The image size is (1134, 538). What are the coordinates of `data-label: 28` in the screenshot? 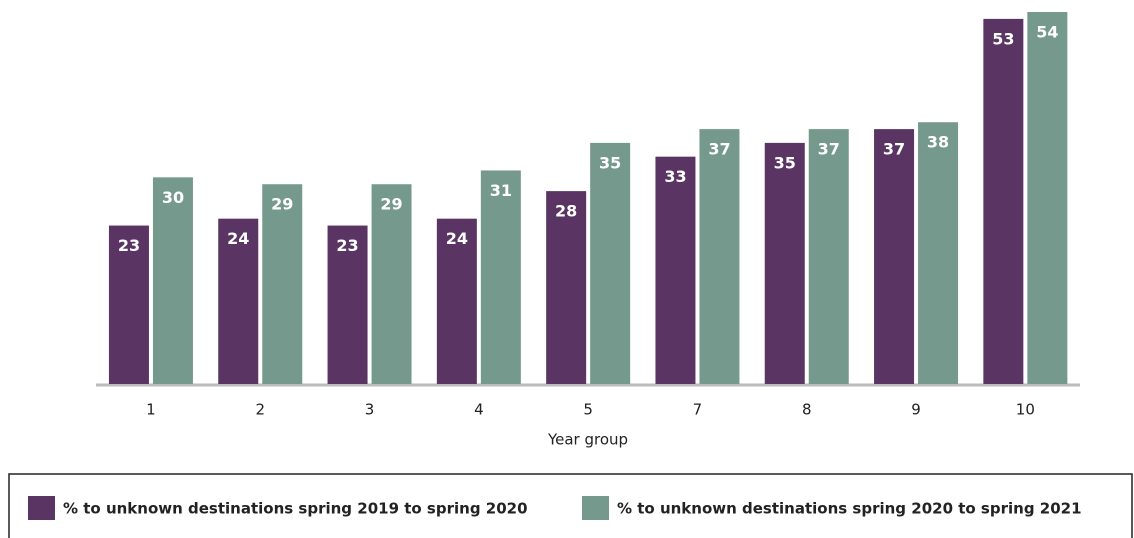 It's located at (566, 211).